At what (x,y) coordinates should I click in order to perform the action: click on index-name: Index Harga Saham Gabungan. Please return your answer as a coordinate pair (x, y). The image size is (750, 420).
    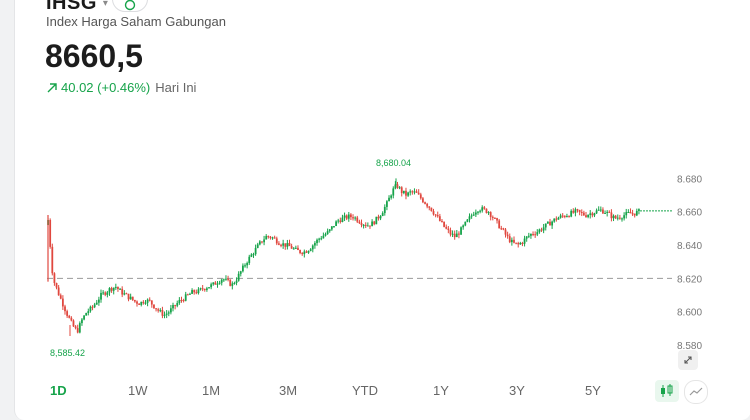
    Looking at the image, I should click on (136, 21).